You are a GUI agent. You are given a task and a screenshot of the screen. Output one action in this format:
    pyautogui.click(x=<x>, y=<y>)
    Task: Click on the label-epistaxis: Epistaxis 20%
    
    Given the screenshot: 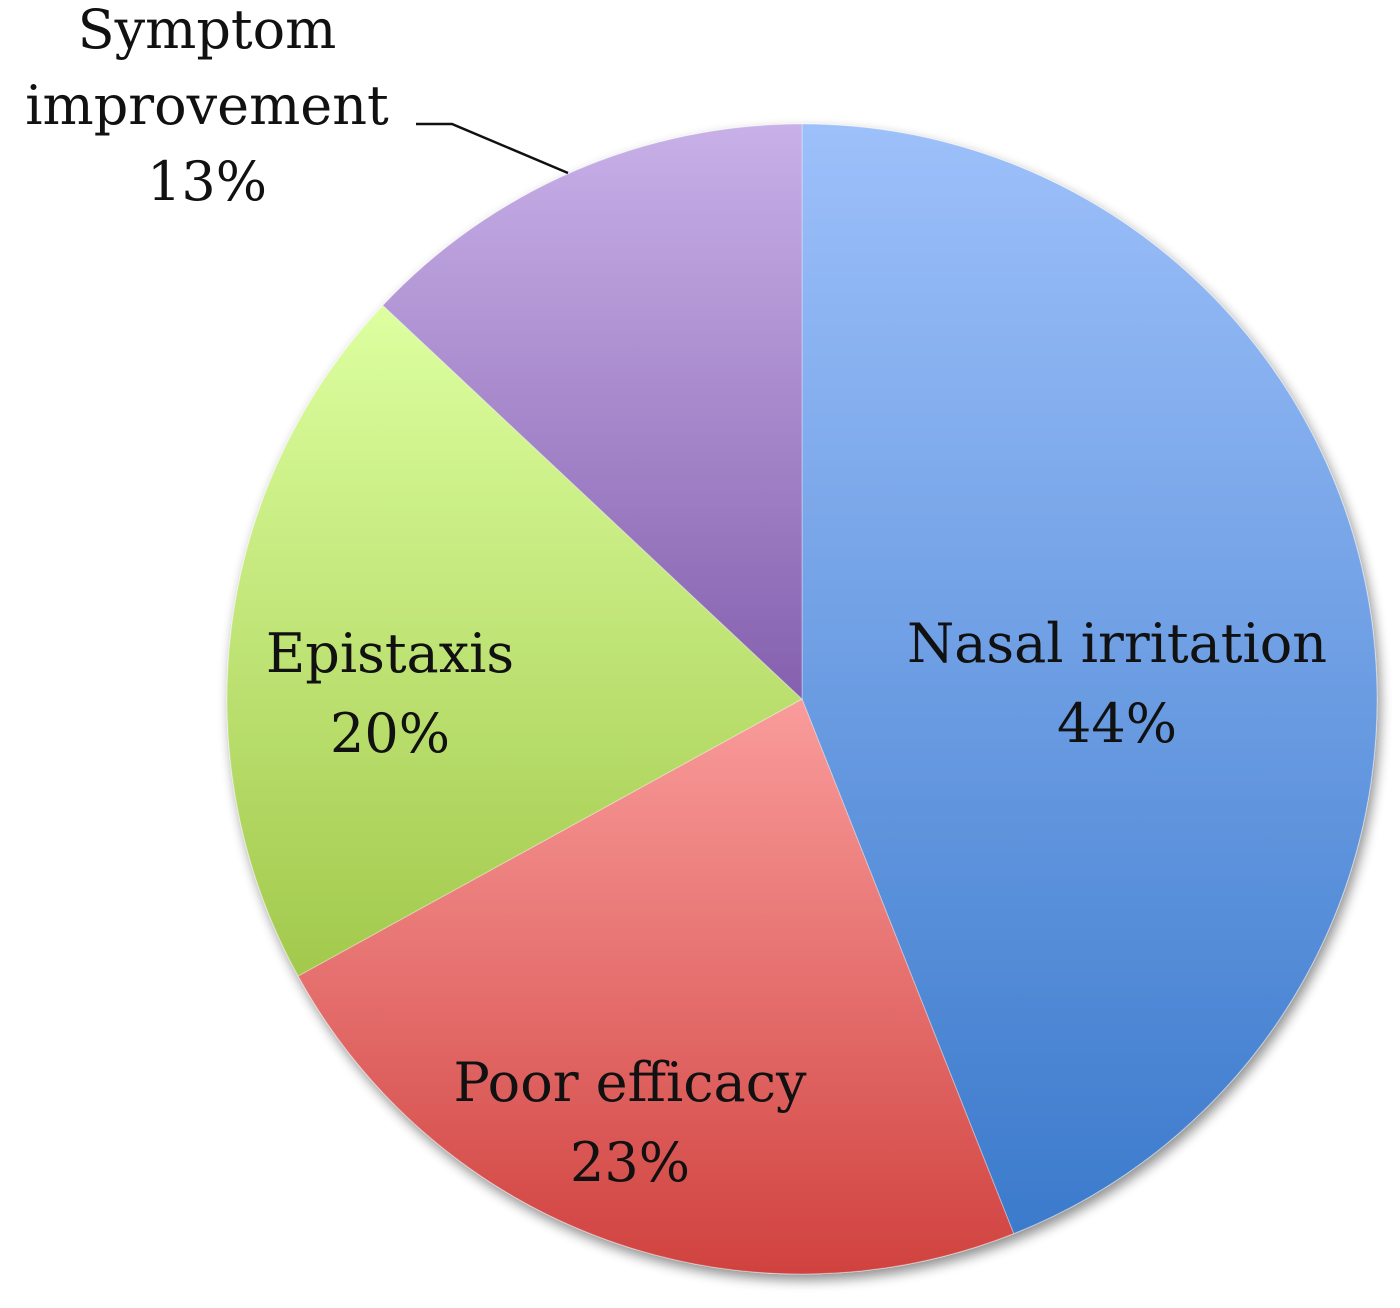 What is the action you would take?
    pyautogui.click(x=390, y=694)
    